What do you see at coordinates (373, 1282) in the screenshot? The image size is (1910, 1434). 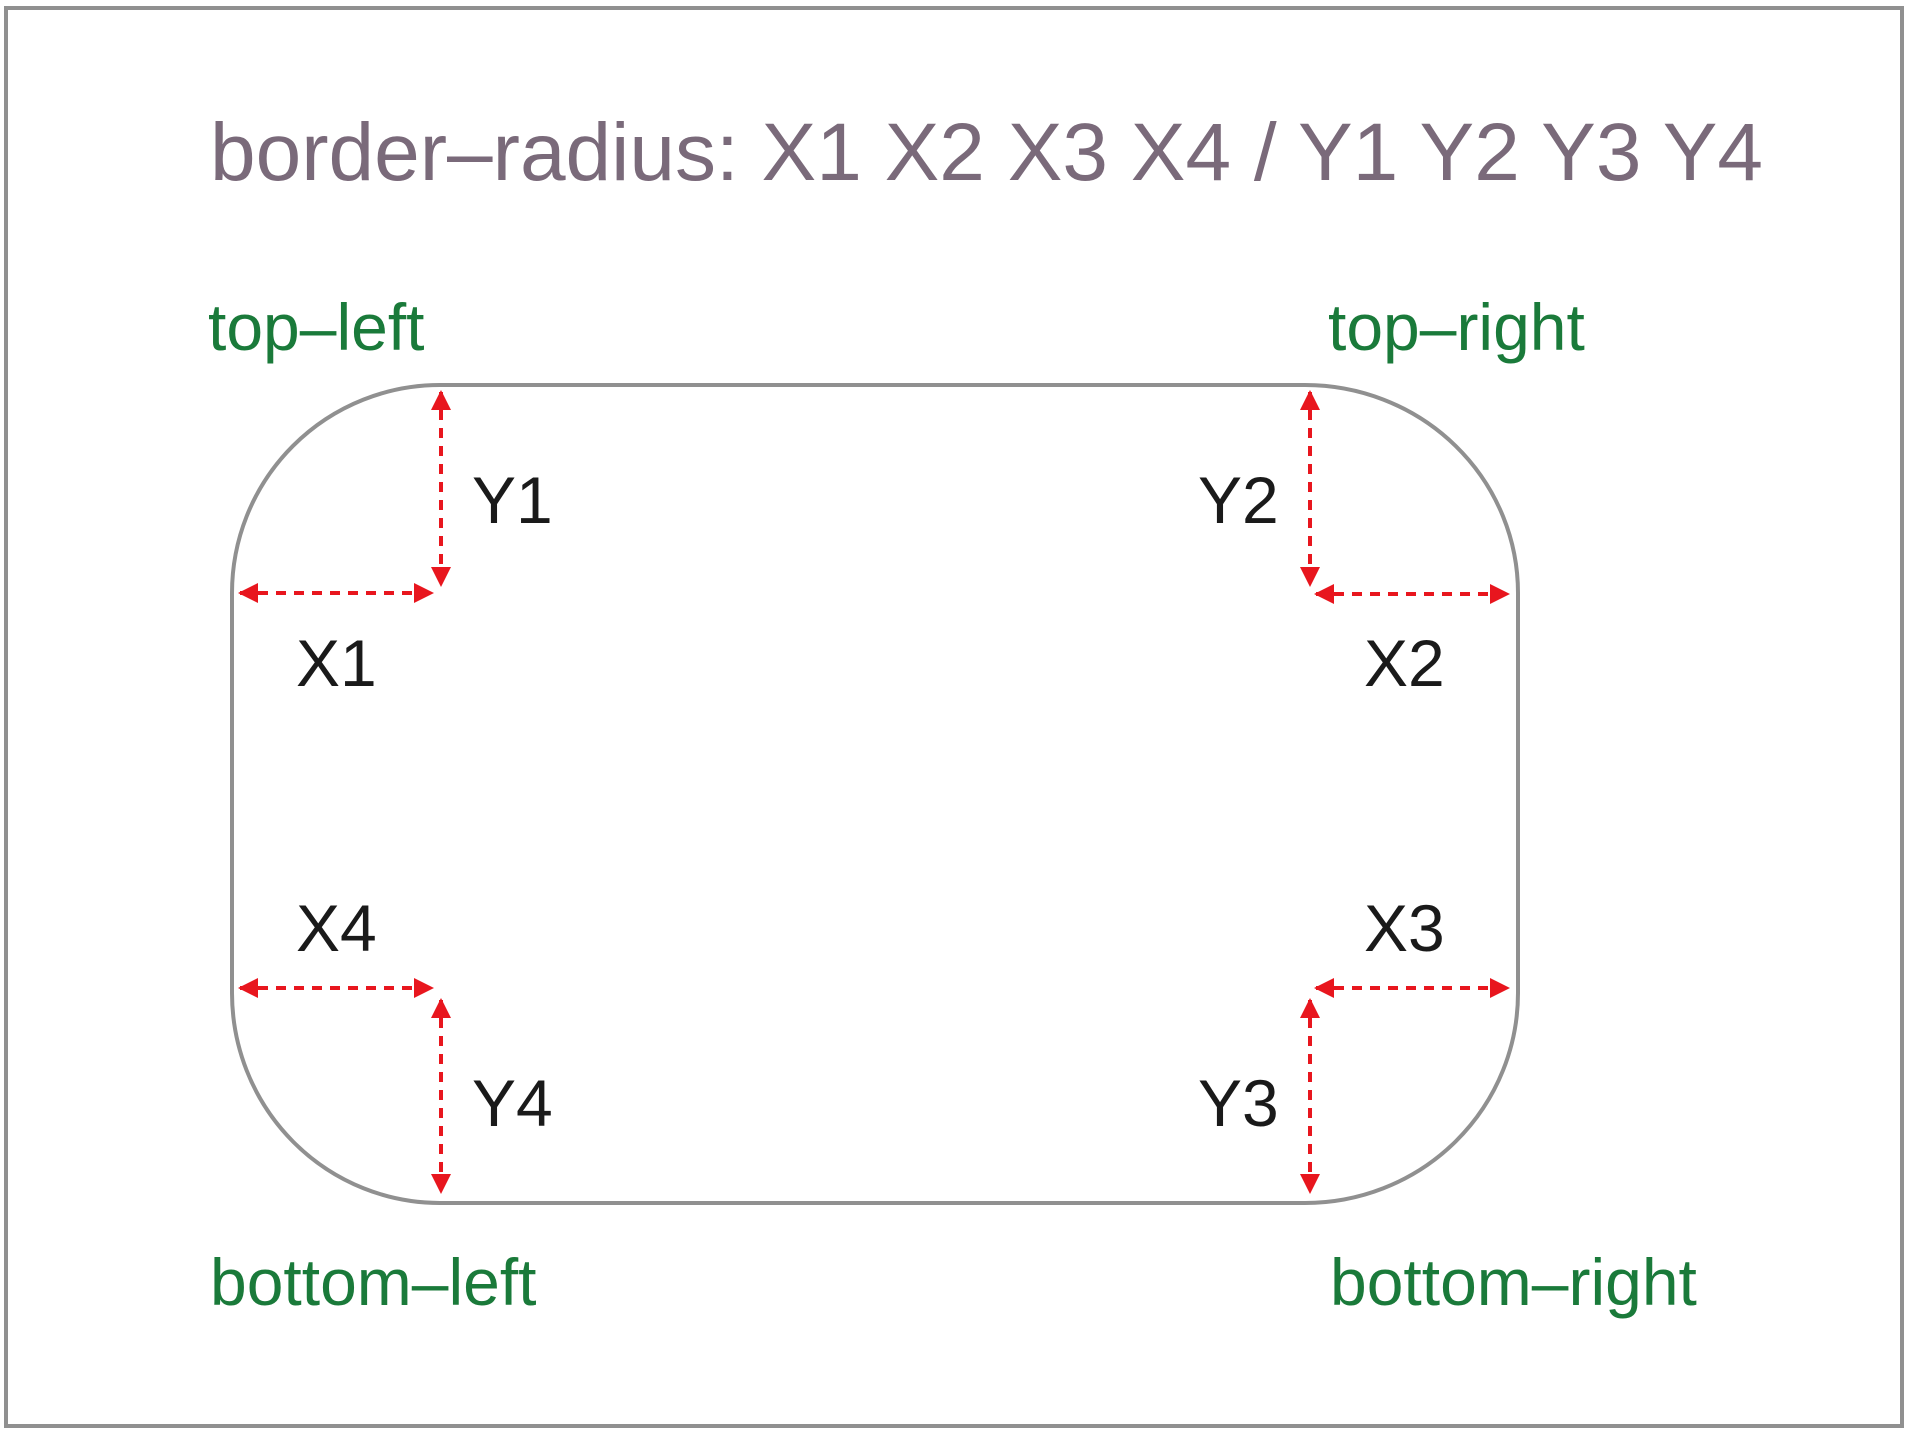 I see `label-bottom-left: bottom–left` at bounding box center [373, 1282].